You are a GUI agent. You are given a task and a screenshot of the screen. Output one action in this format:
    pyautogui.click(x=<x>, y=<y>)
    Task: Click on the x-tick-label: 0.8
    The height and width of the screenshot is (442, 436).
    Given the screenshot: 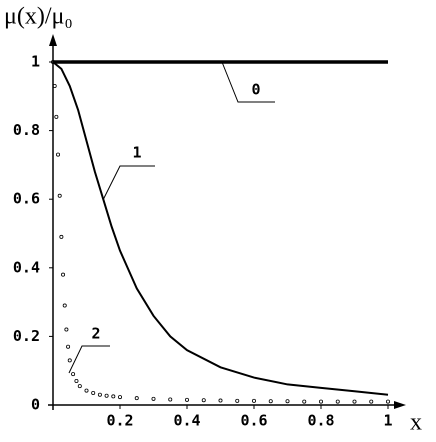 What is the action you would take?
    pyautogui.click(x=320, y=421)
    